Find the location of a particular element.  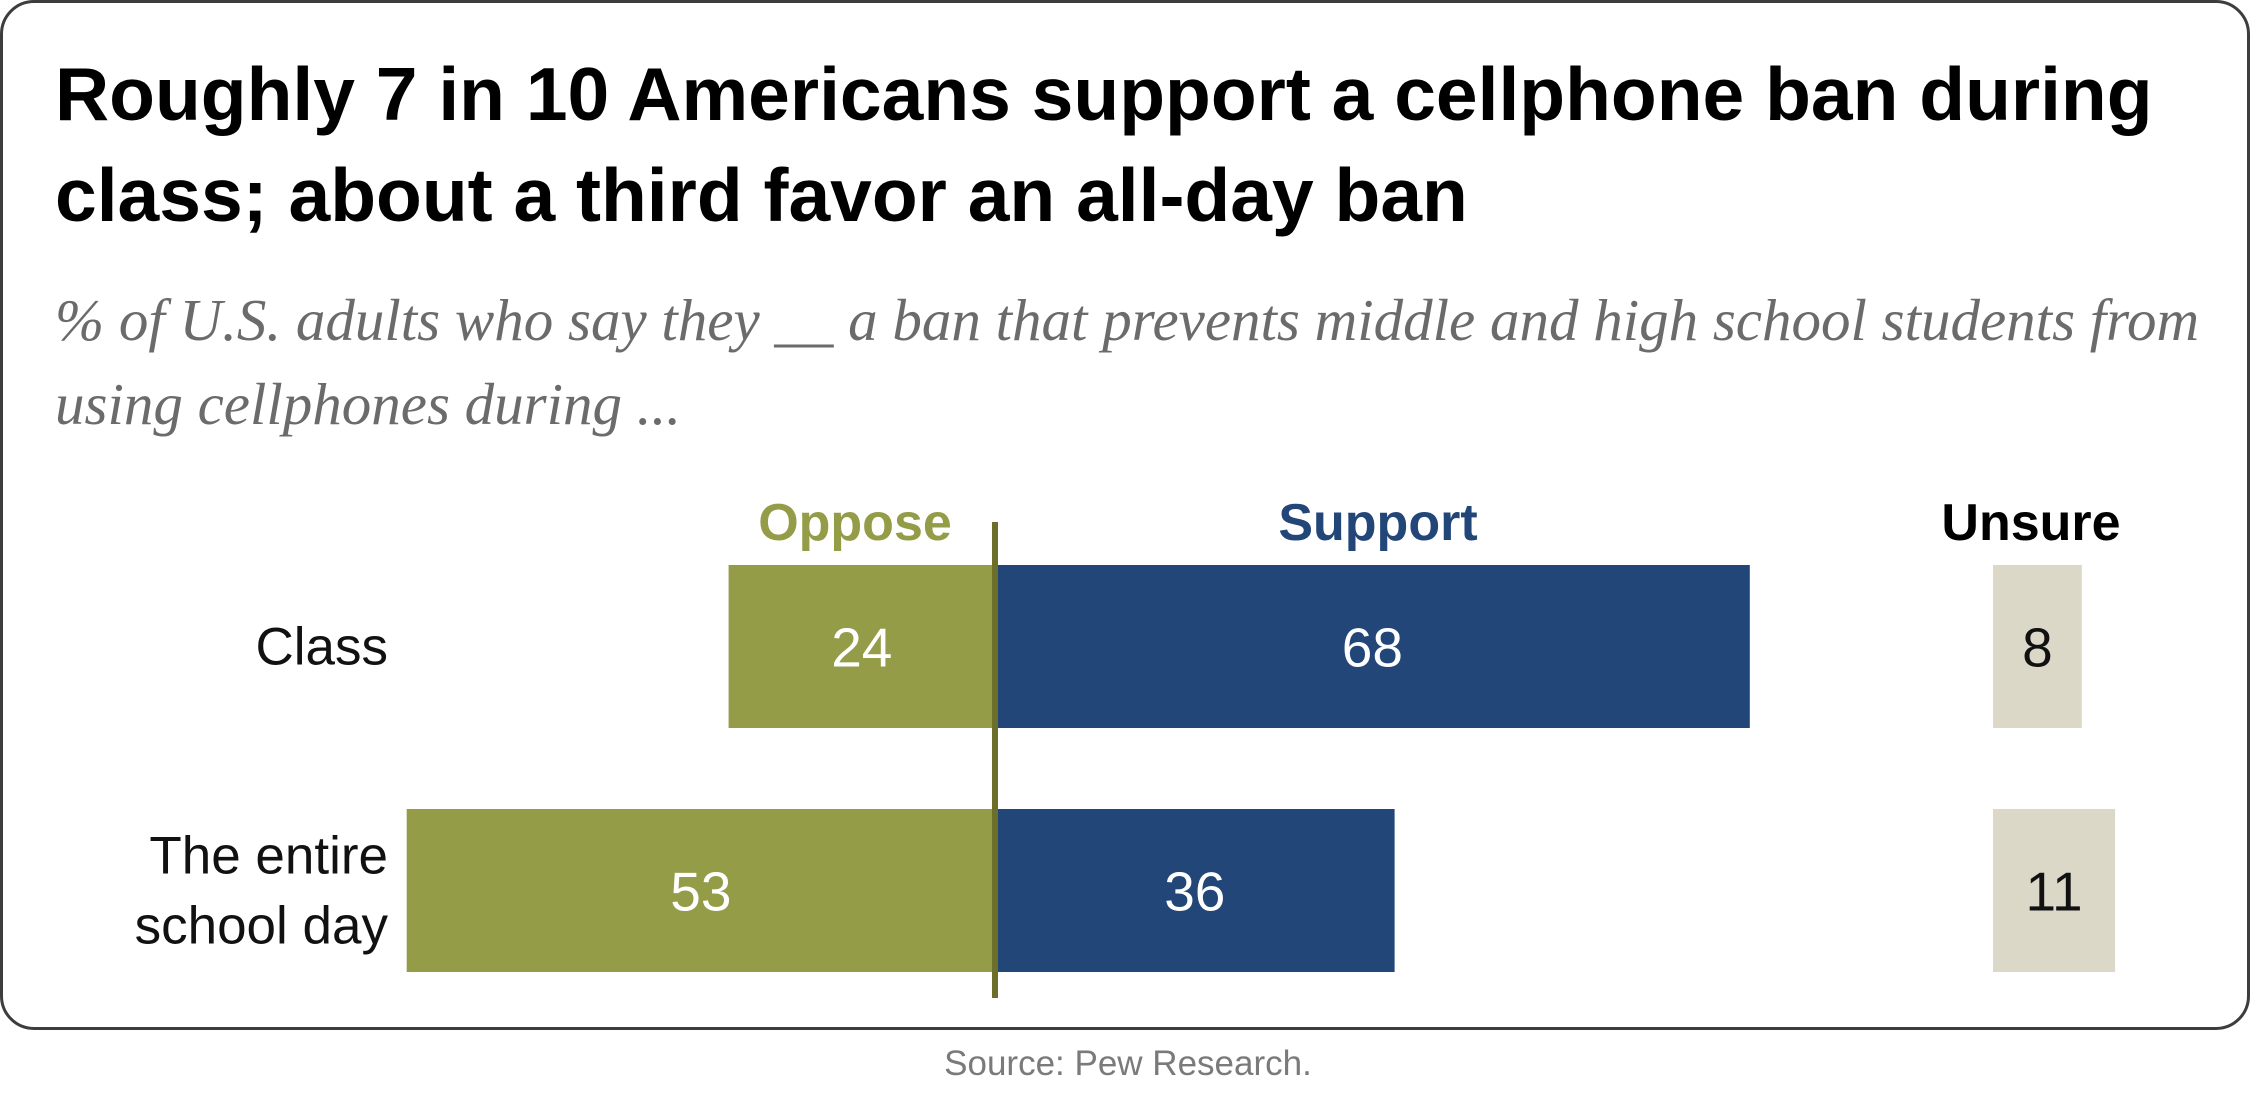

label-support-school-day: 36 is located at coordinates (1194, 892).